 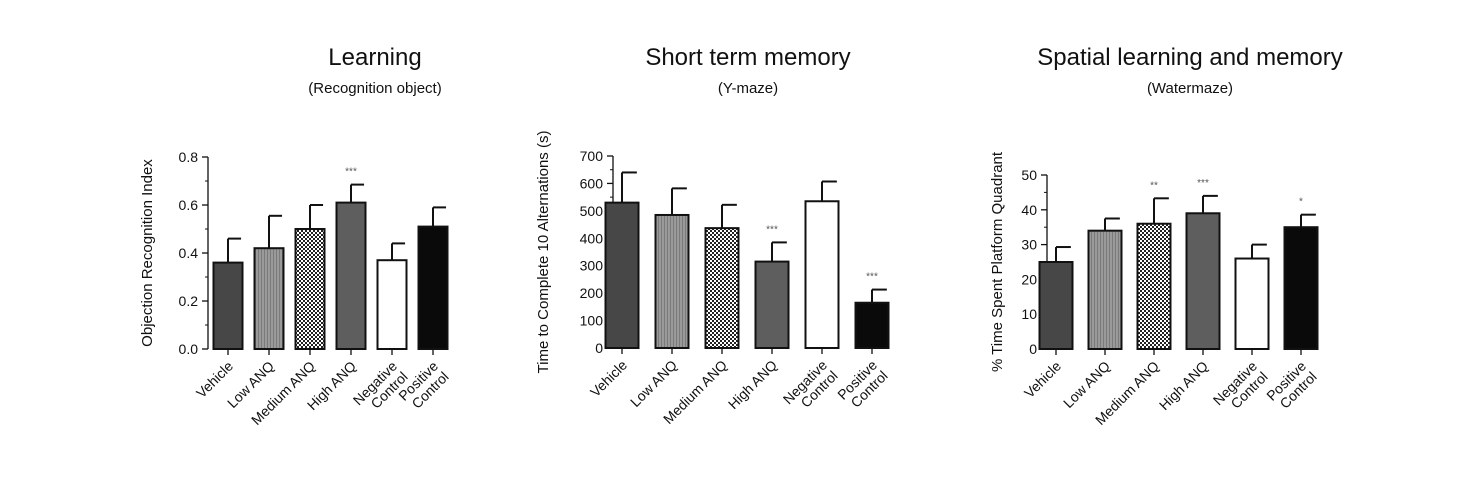 I want to click on y-tick-label: 20, so click(x=1029, y=279).